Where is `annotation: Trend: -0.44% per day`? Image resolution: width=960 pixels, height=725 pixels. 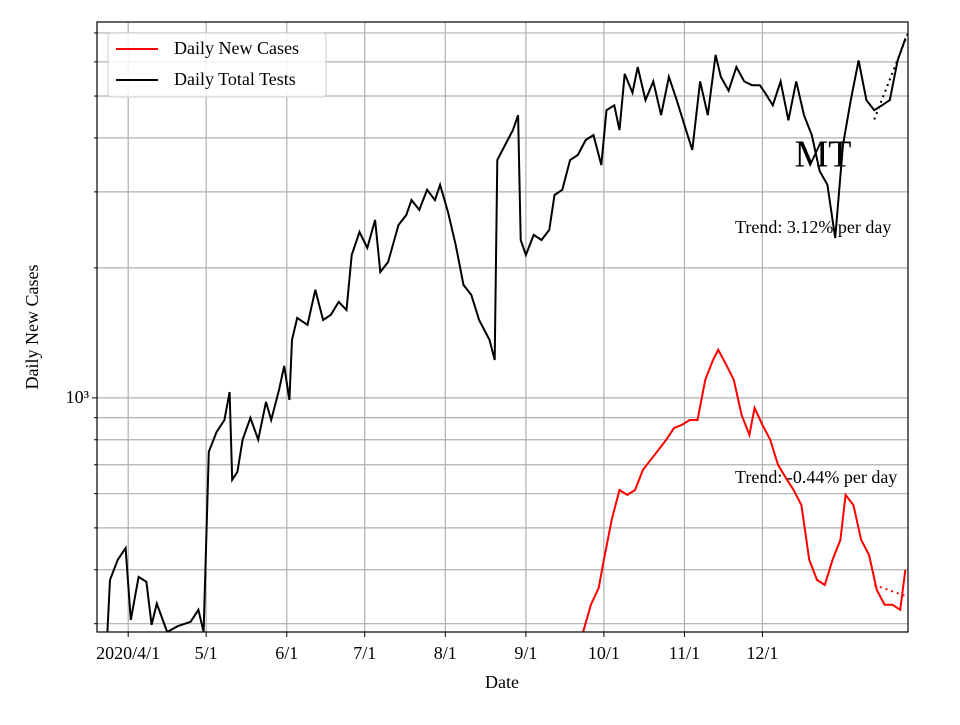 annotation: Trend: -0.44% per day is located at coordinates (816, 477).